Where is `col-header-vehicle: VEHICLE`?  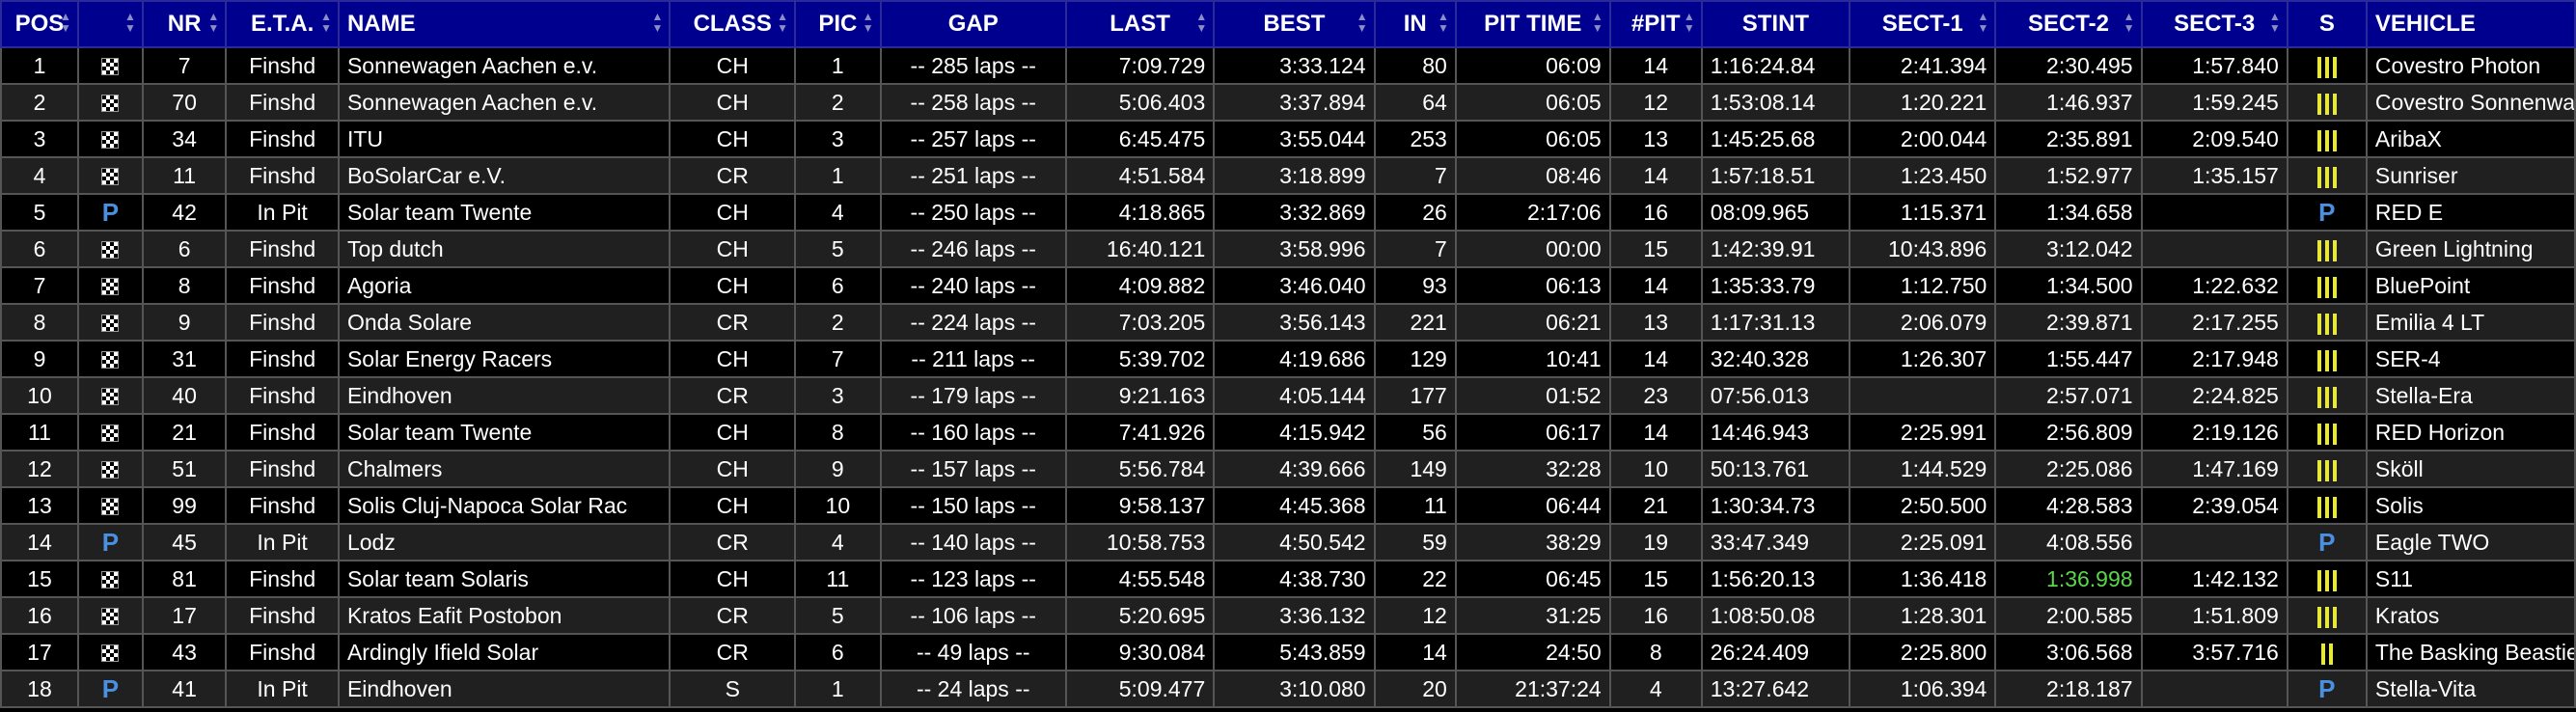 col-header-vehicle: VEHICLE is located at coordinates (2471, 24).